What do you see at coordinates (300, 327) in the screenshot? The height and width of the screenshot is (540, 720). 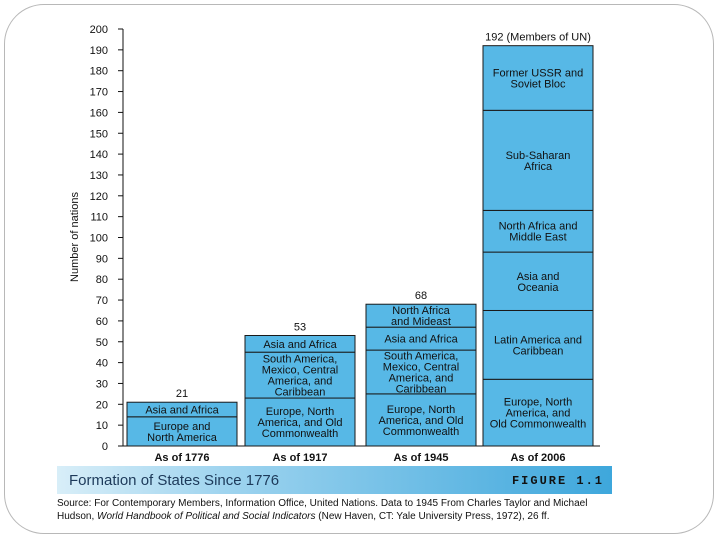 I see `bar-total-label: 53` at bounding box center [300, 327].